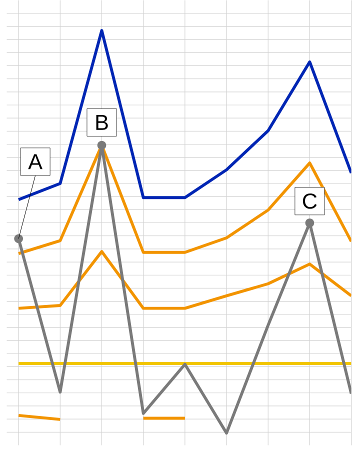 This screenshot has width=355, height=452. What do you see at coordinates (102, 122) in the screenshot?
I see `annotation: B` at bounding box center [102, 122].